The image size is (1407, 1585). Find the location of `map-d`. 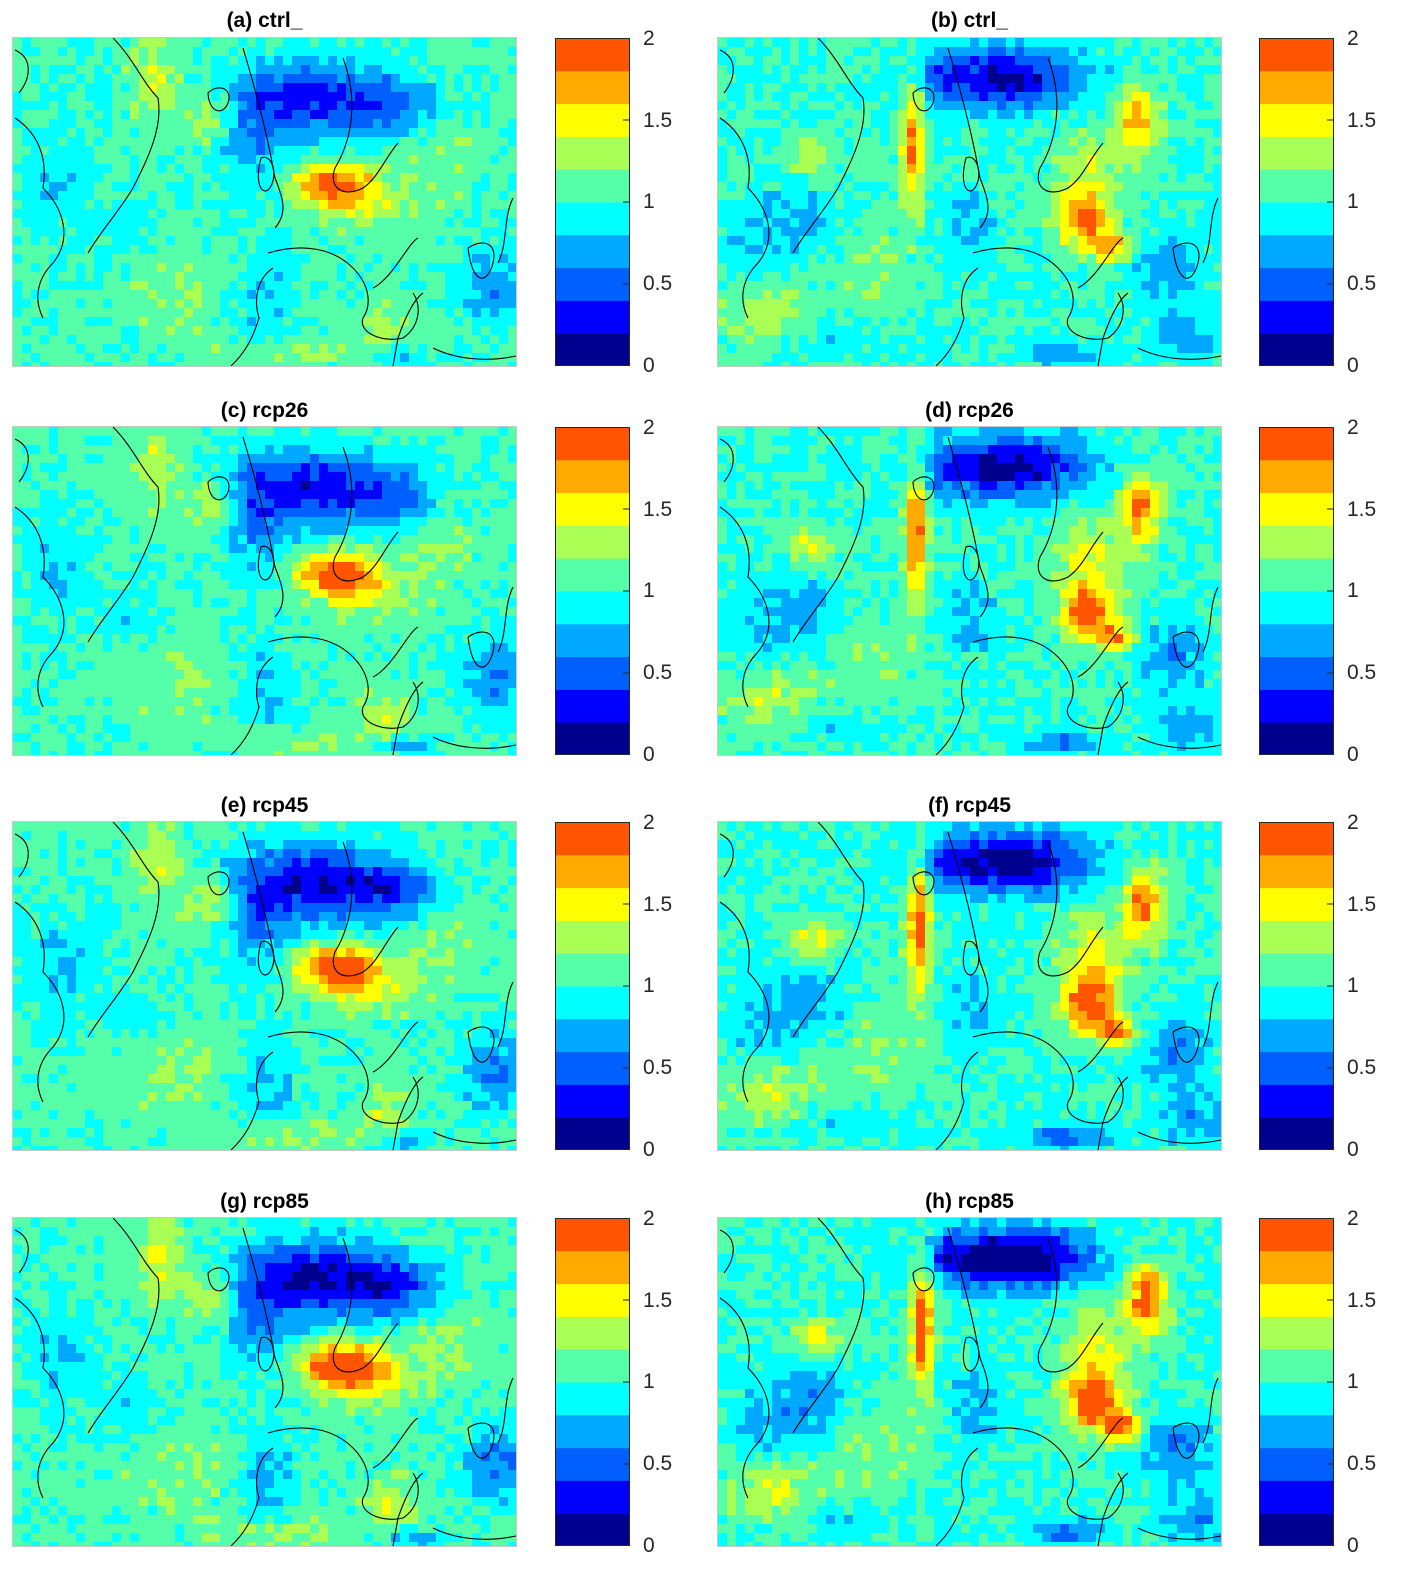

map-d is located at coordinates (969, 591).